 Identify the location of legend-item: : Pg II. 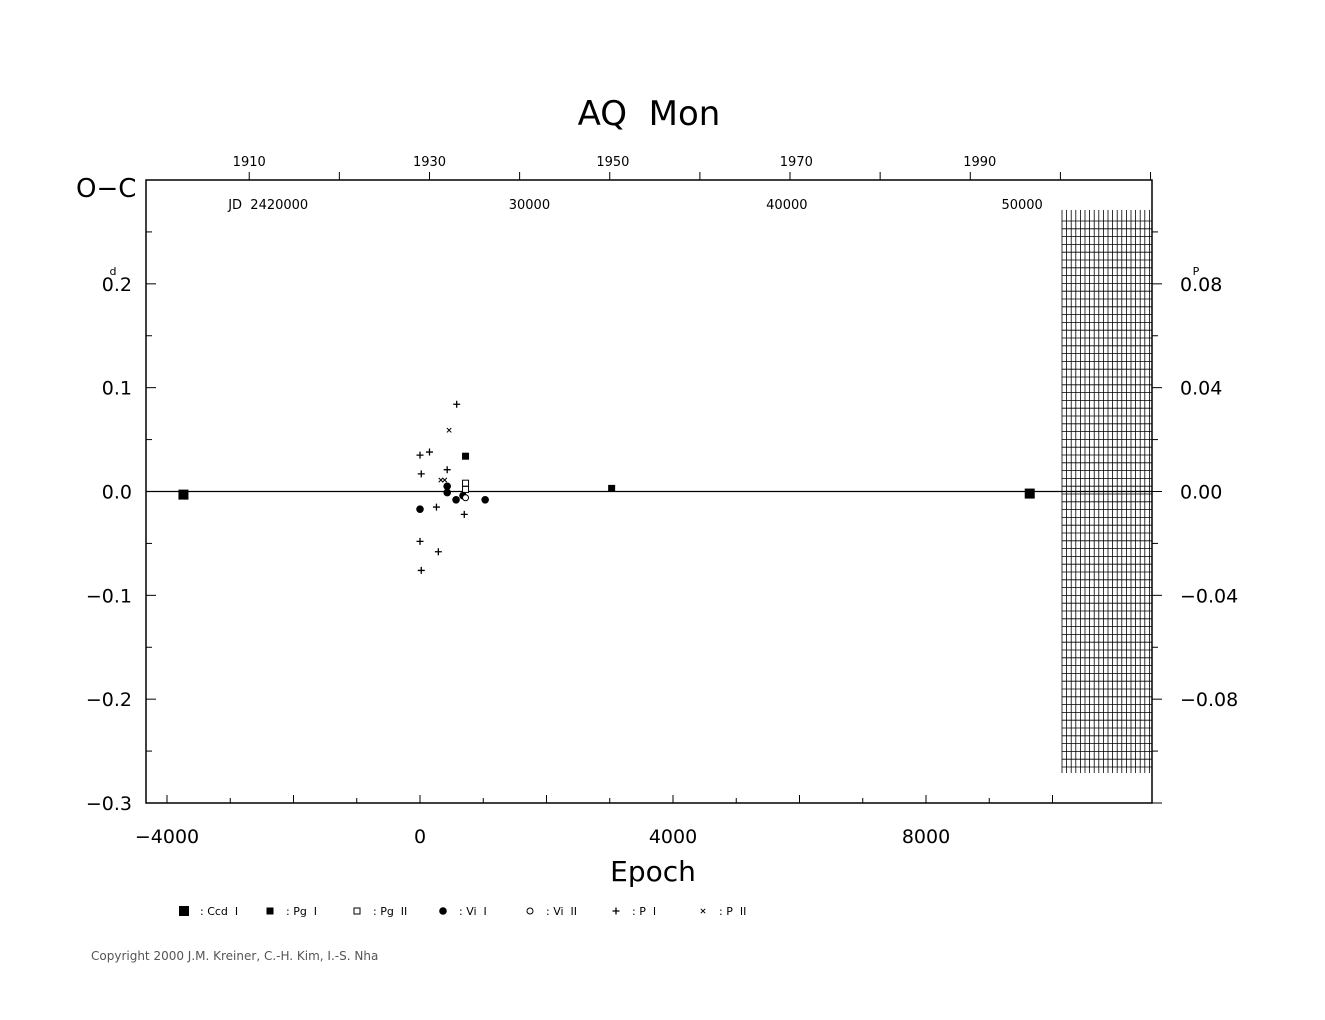
(380, 911).